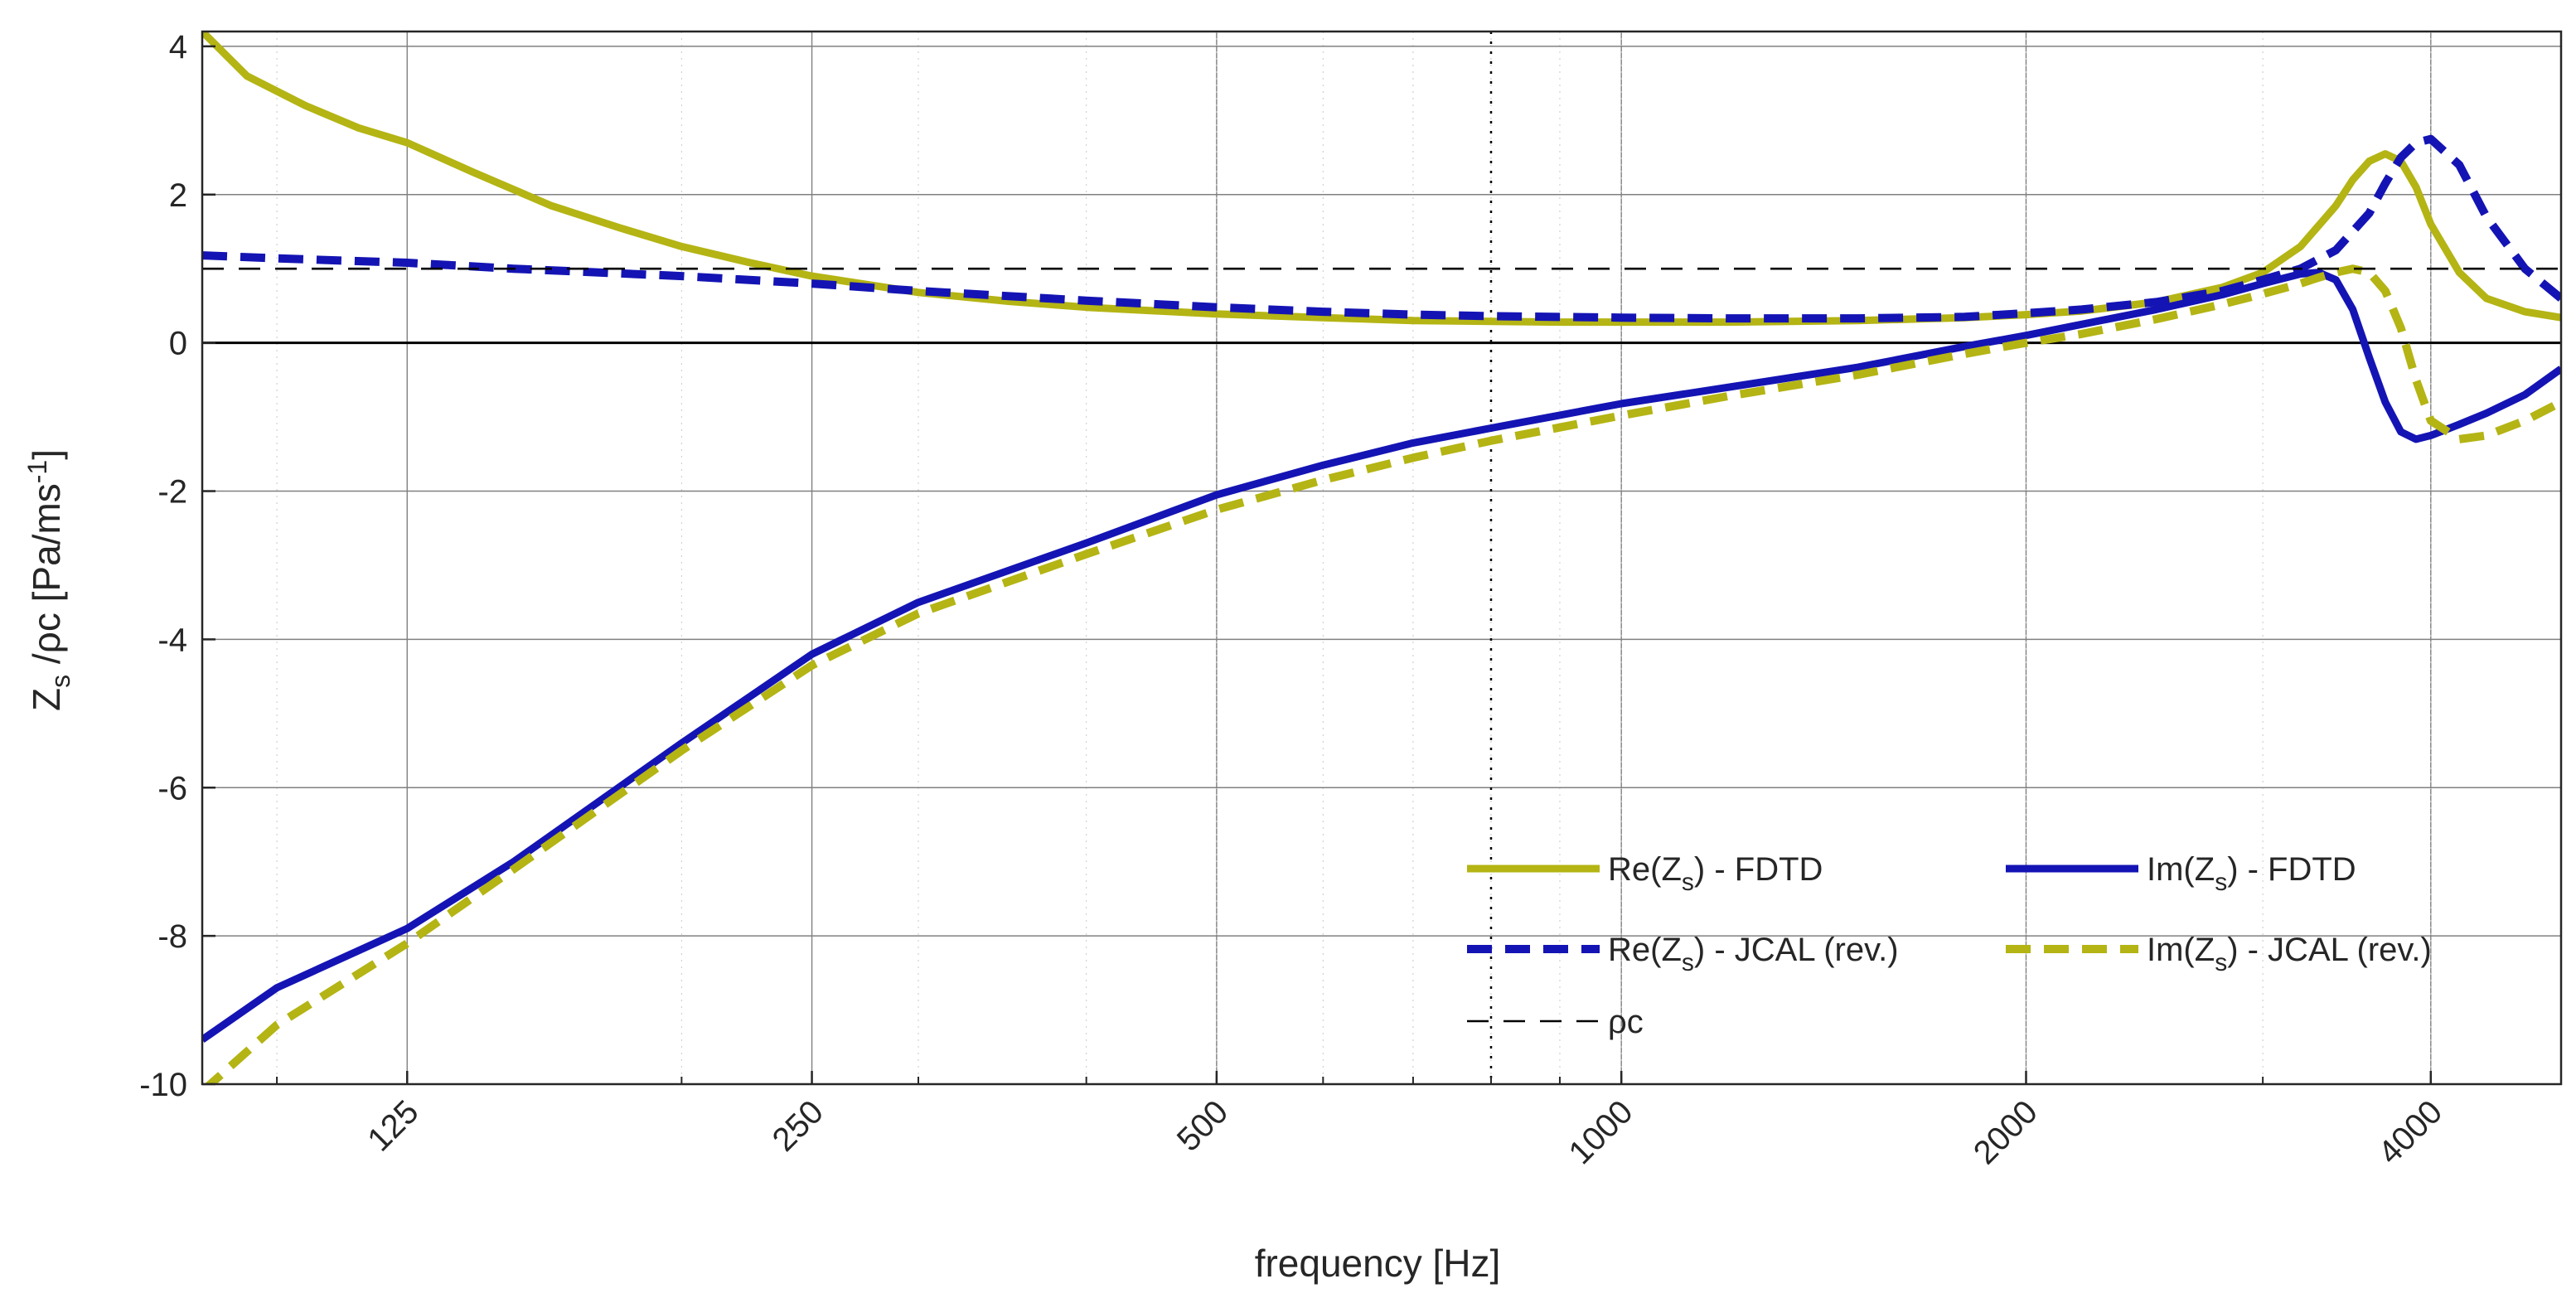 This screenshot has width=2576, height=1298. Describe the element at coordinates (172, 788) in the screenshot. I see `y-tick-label: -6` at that location.